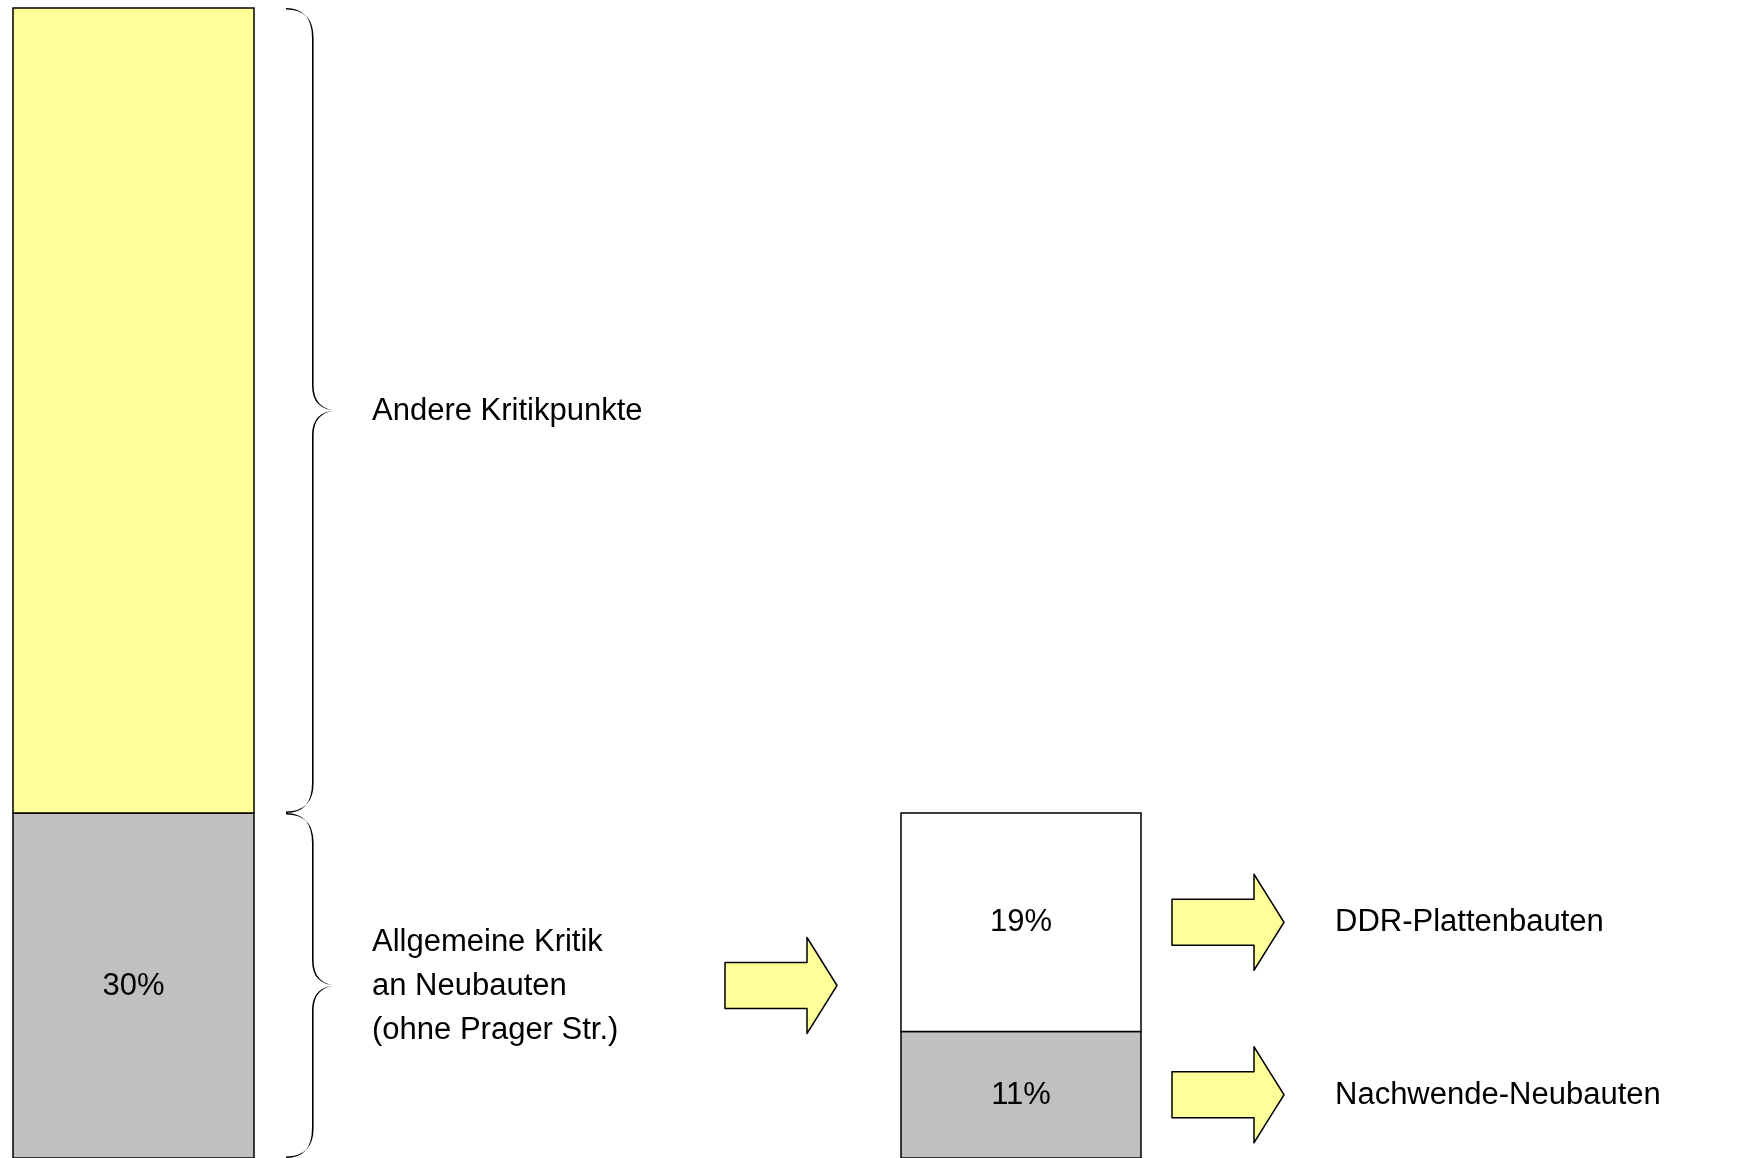  Describe the element at coordinates (1469, 921) in the screenshot. I see `annotation: DDR-Plattenbauten` at that location.